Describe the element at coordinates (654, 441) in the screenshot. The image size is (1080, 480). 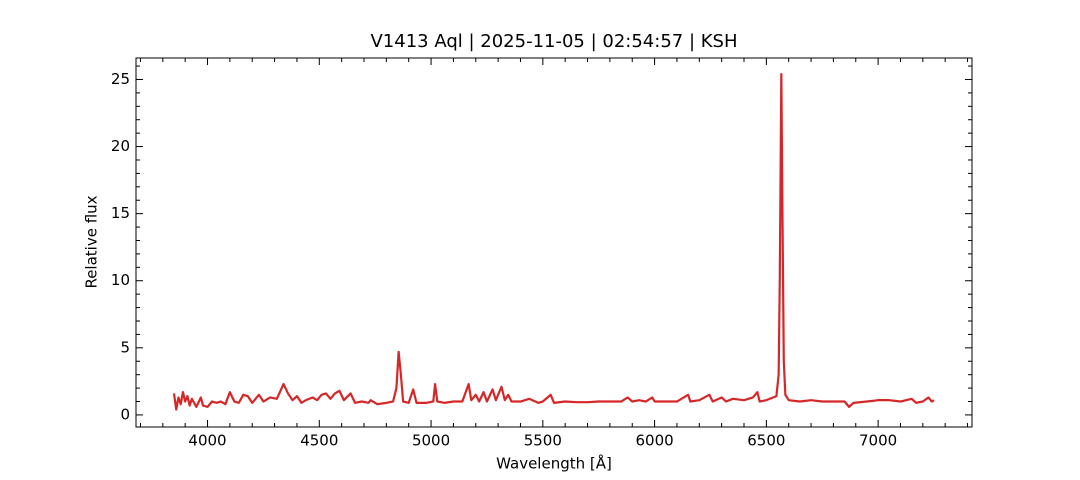
I see `x-tick-label: 6000` at that location.